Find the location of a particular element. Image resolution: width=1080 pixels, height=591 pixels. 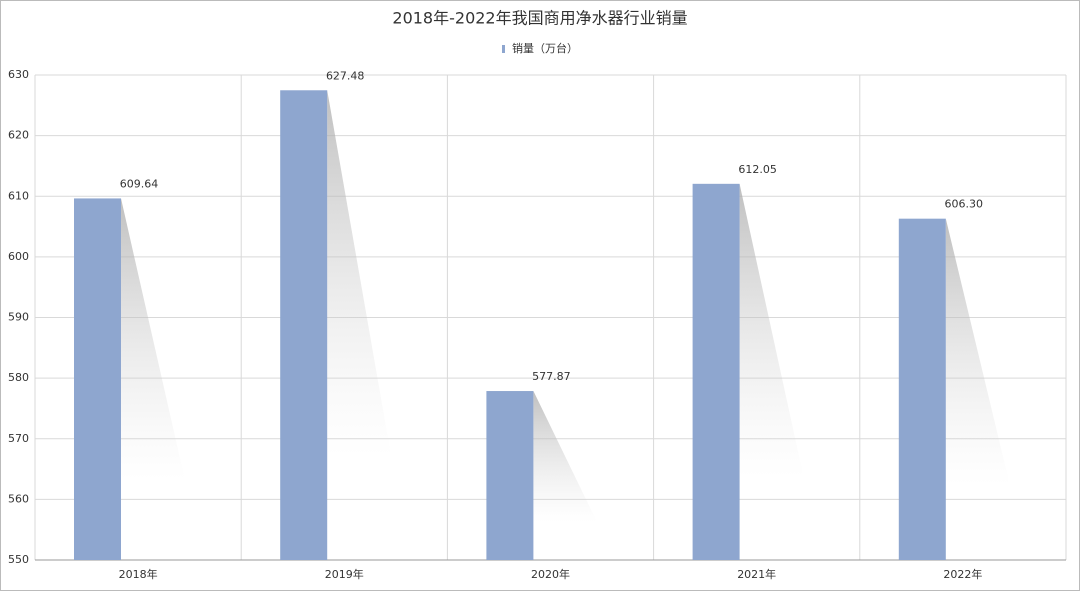

x-tick-label: 2022年 is located at coordinates (962, 574).